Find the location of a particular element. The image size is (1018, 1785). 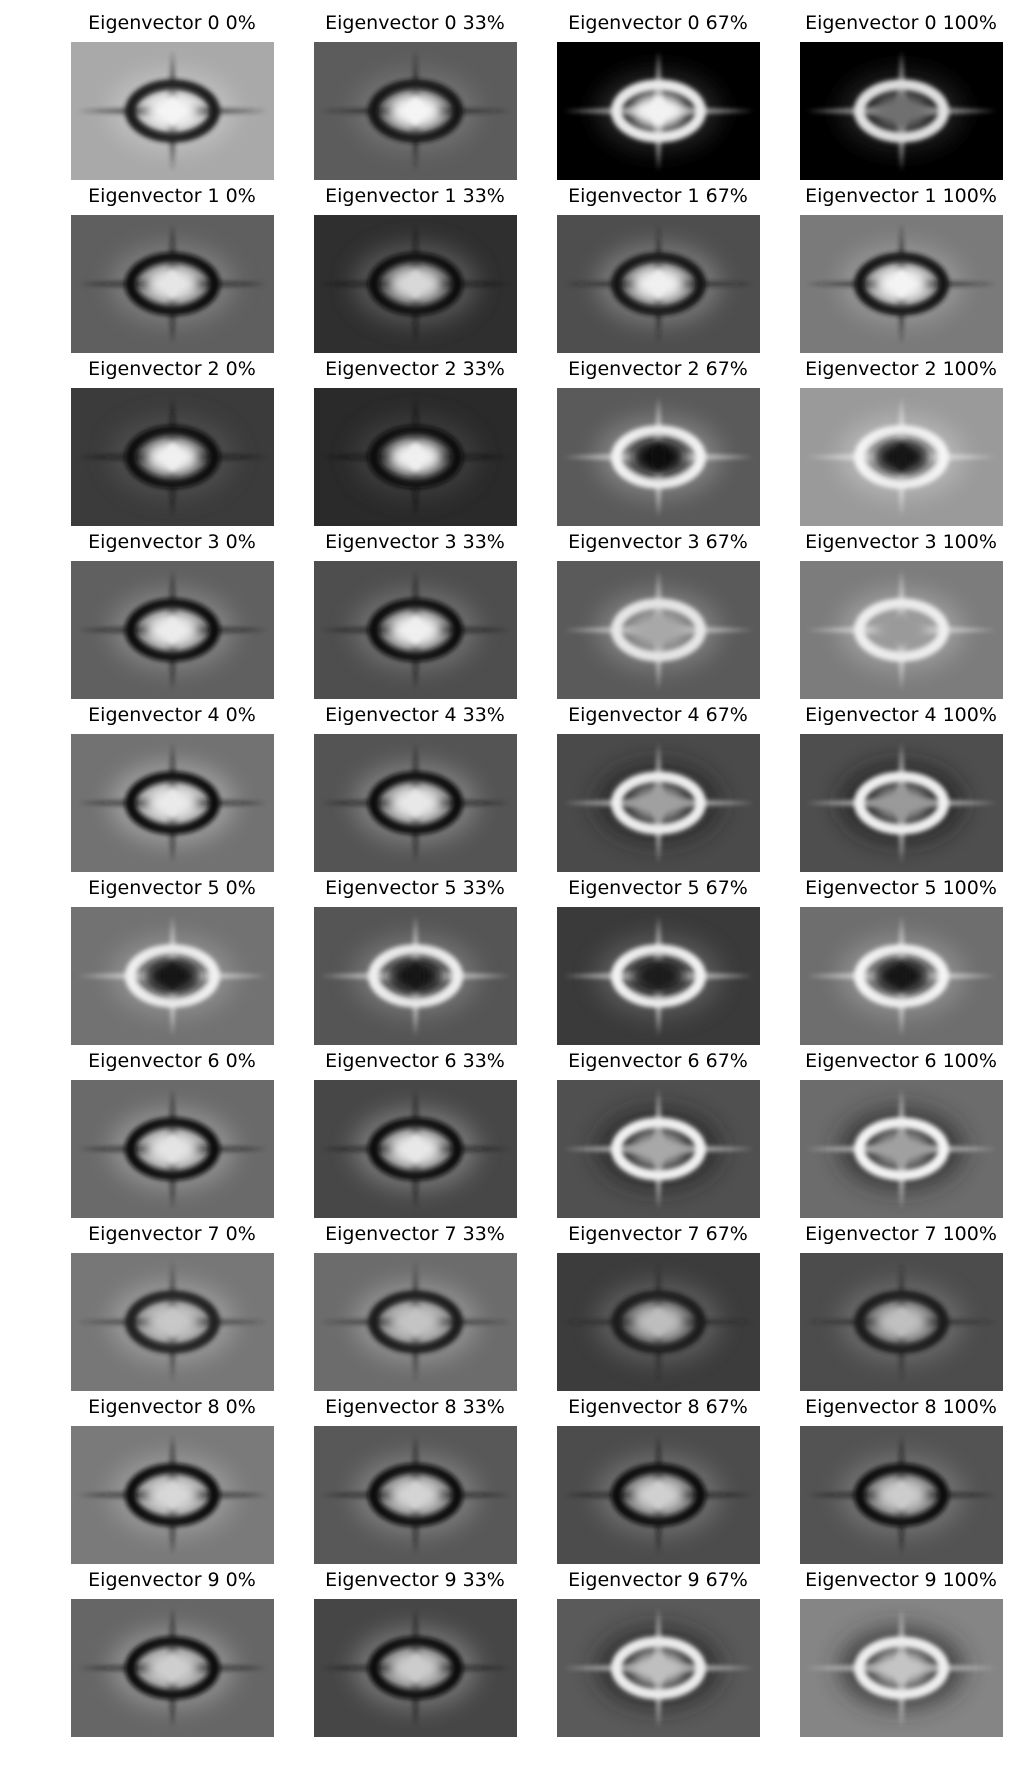

eigenvector-panel: Eigenvector 9 33% is located at coordinates (415, 1652).